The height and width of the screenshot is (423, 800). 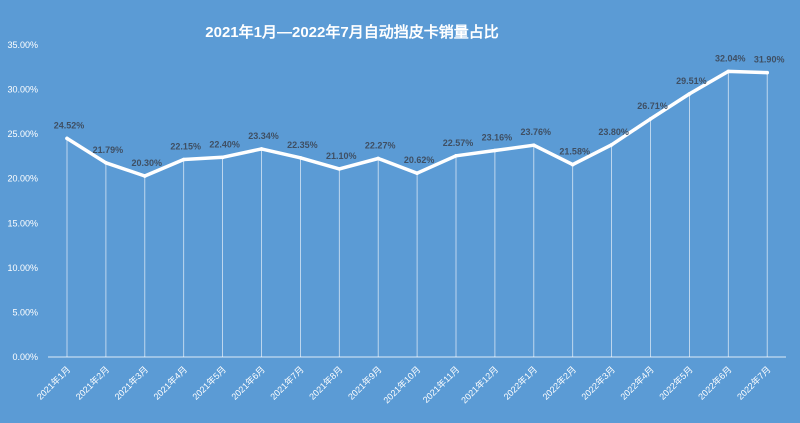 What do you see at coordinates (22, 45) in the screenshot?
I see `y-tick-label: 35.00%` at bounding box center [22, 45].